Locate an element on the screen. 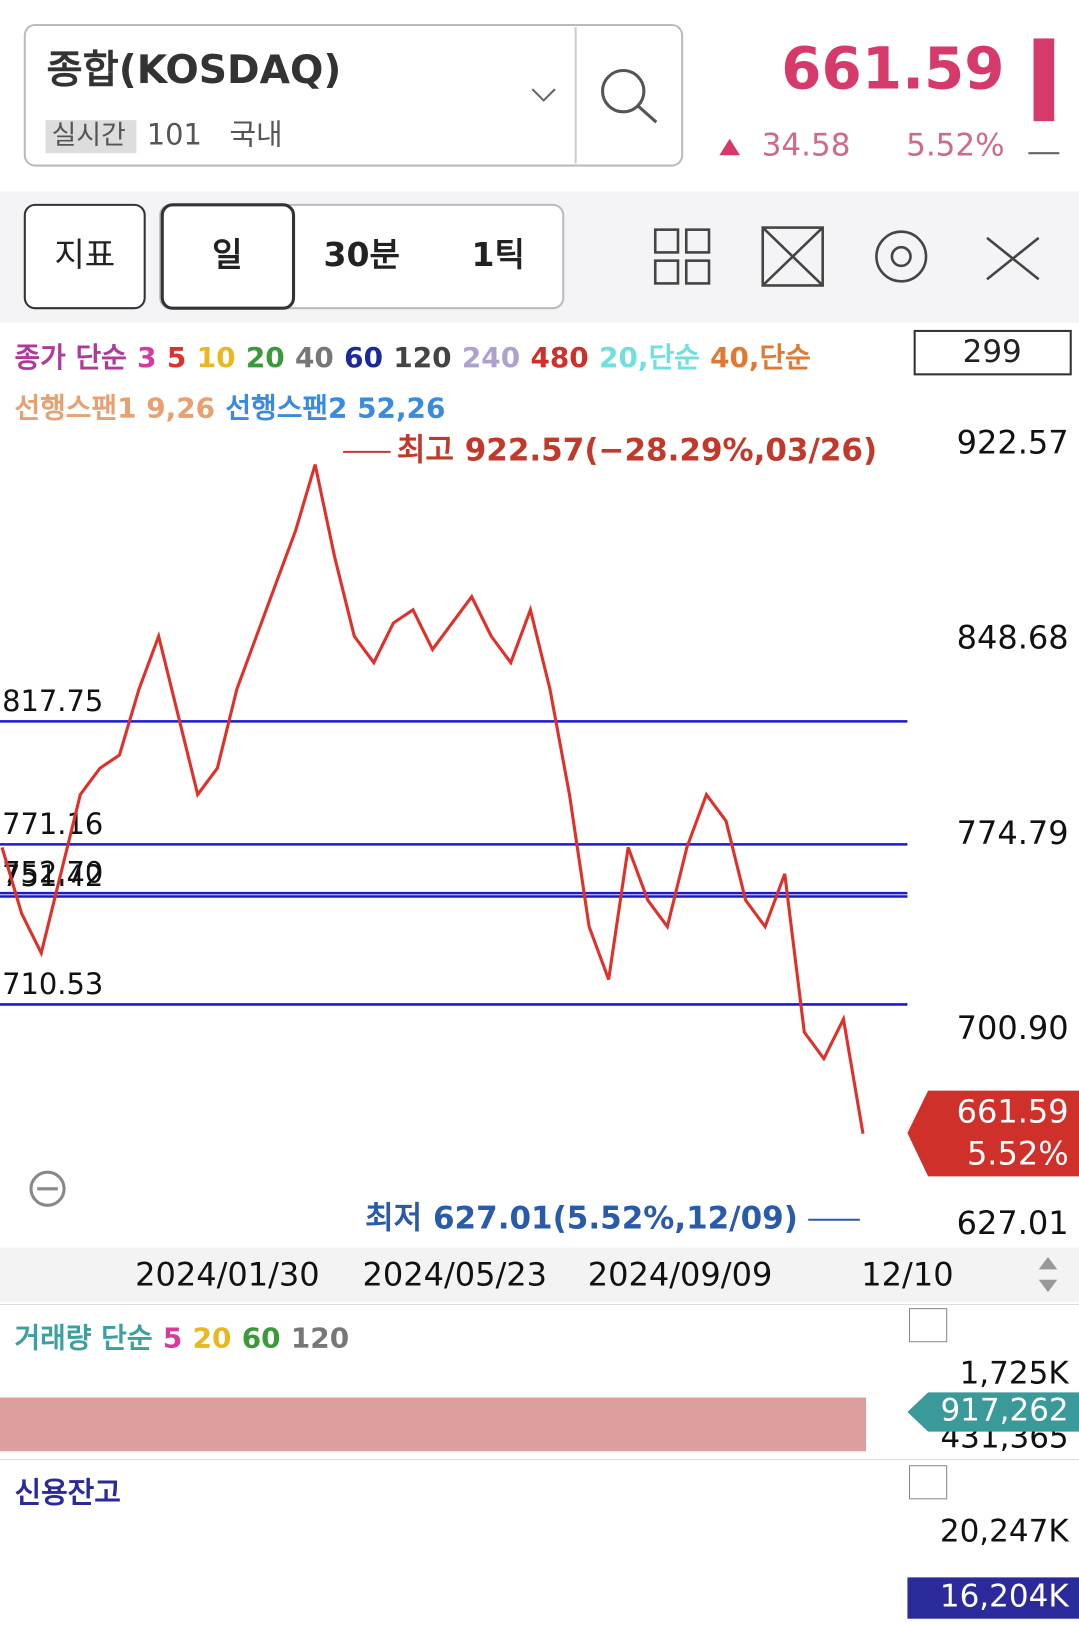 This screenshot has height=1625, width=1079. legend-item: 선행스팬1 9,26 is located at coordinates (114, 407).